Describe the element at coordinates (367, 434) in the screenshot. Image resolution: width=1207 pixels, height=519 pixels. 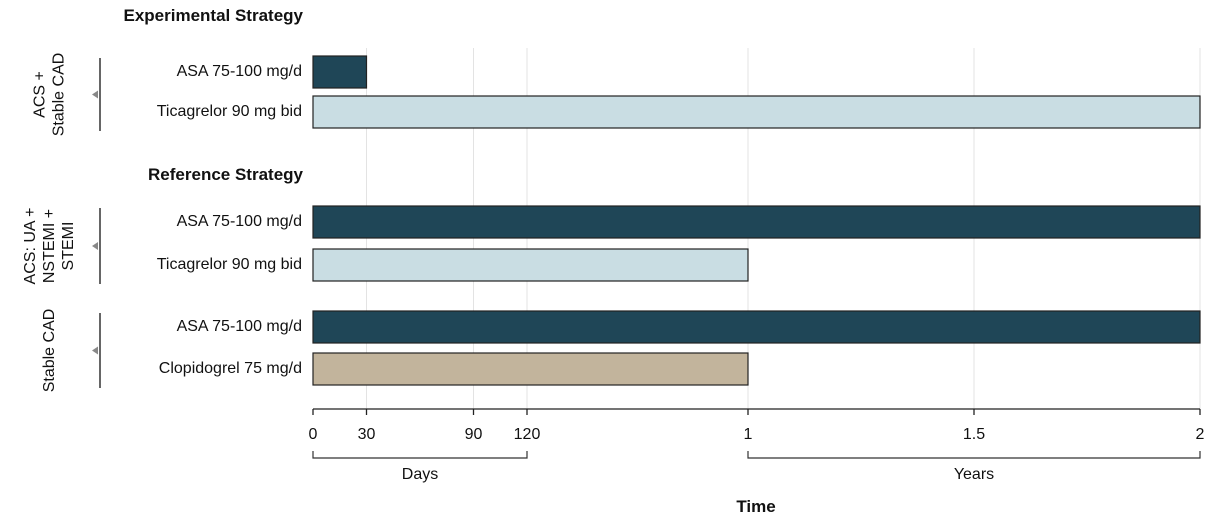
I see `tick-label: 30` at that location.